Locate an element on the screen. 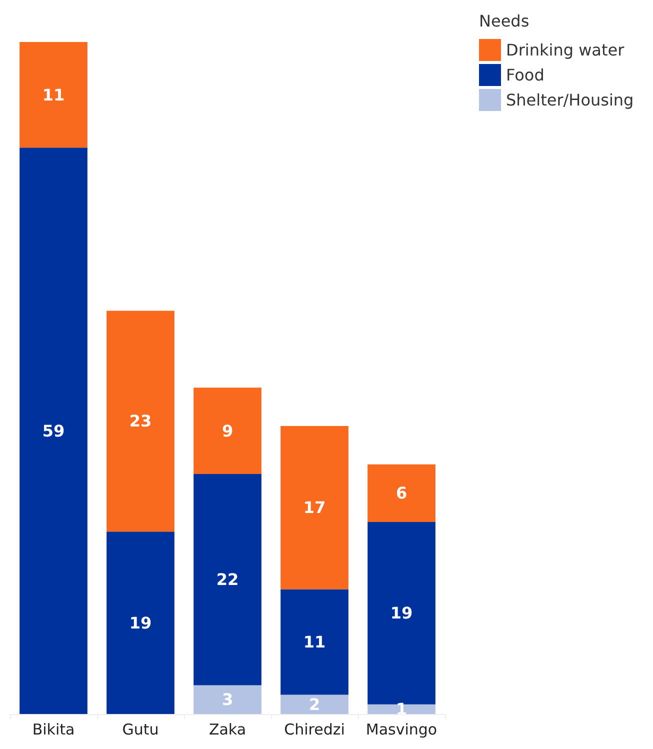 Image resolution: width=653 pixels, height=749 pixels. legend-label: Drinking water is located at coordinates (565, 50).